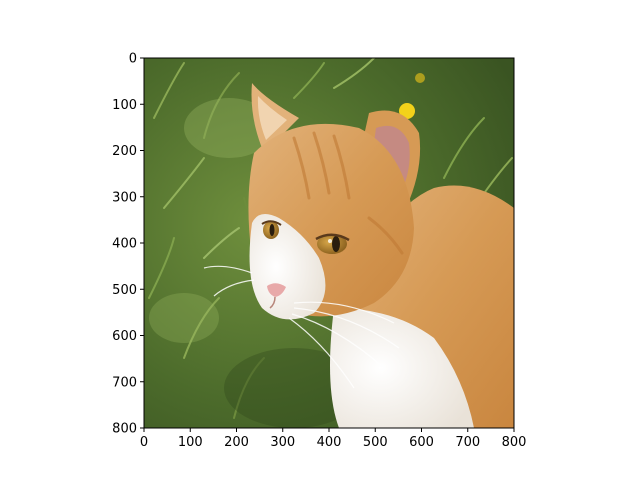  What do you see at coordinates (287, 267) in the screenshot?
I see `cat-muzzle` at bounding box center [287, 267].